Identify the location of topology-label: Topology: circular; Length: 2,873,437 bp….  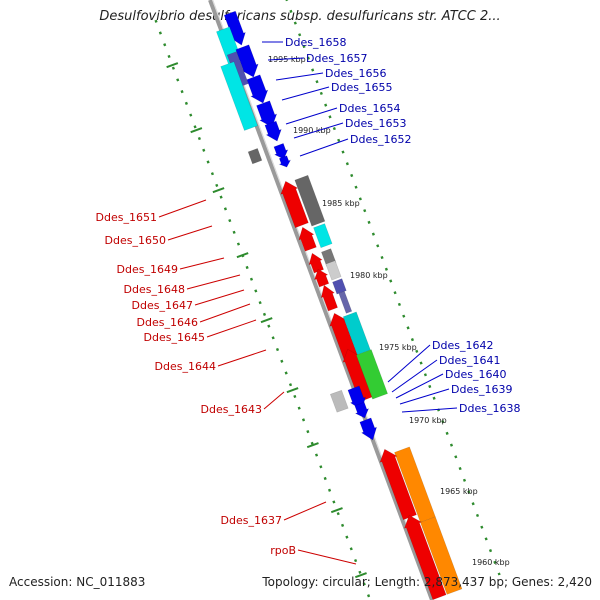
(427, 582).